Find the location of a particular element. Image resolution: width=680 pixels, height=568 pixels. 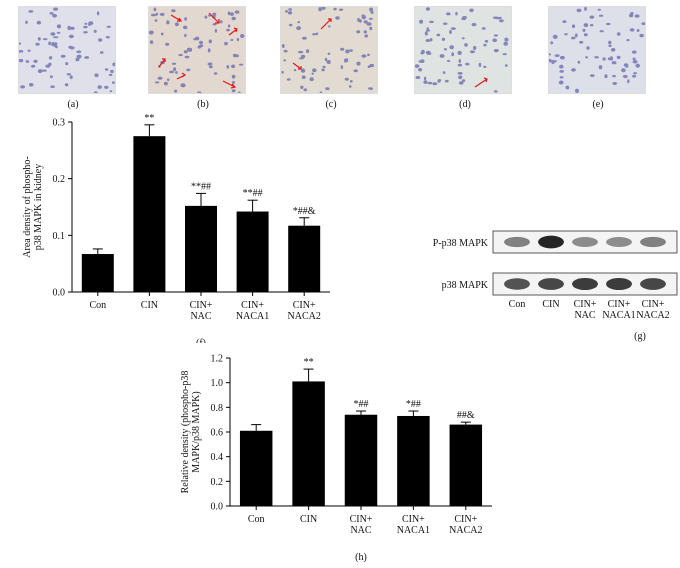

panel-label: (g) is located at coordinates (640, 336).